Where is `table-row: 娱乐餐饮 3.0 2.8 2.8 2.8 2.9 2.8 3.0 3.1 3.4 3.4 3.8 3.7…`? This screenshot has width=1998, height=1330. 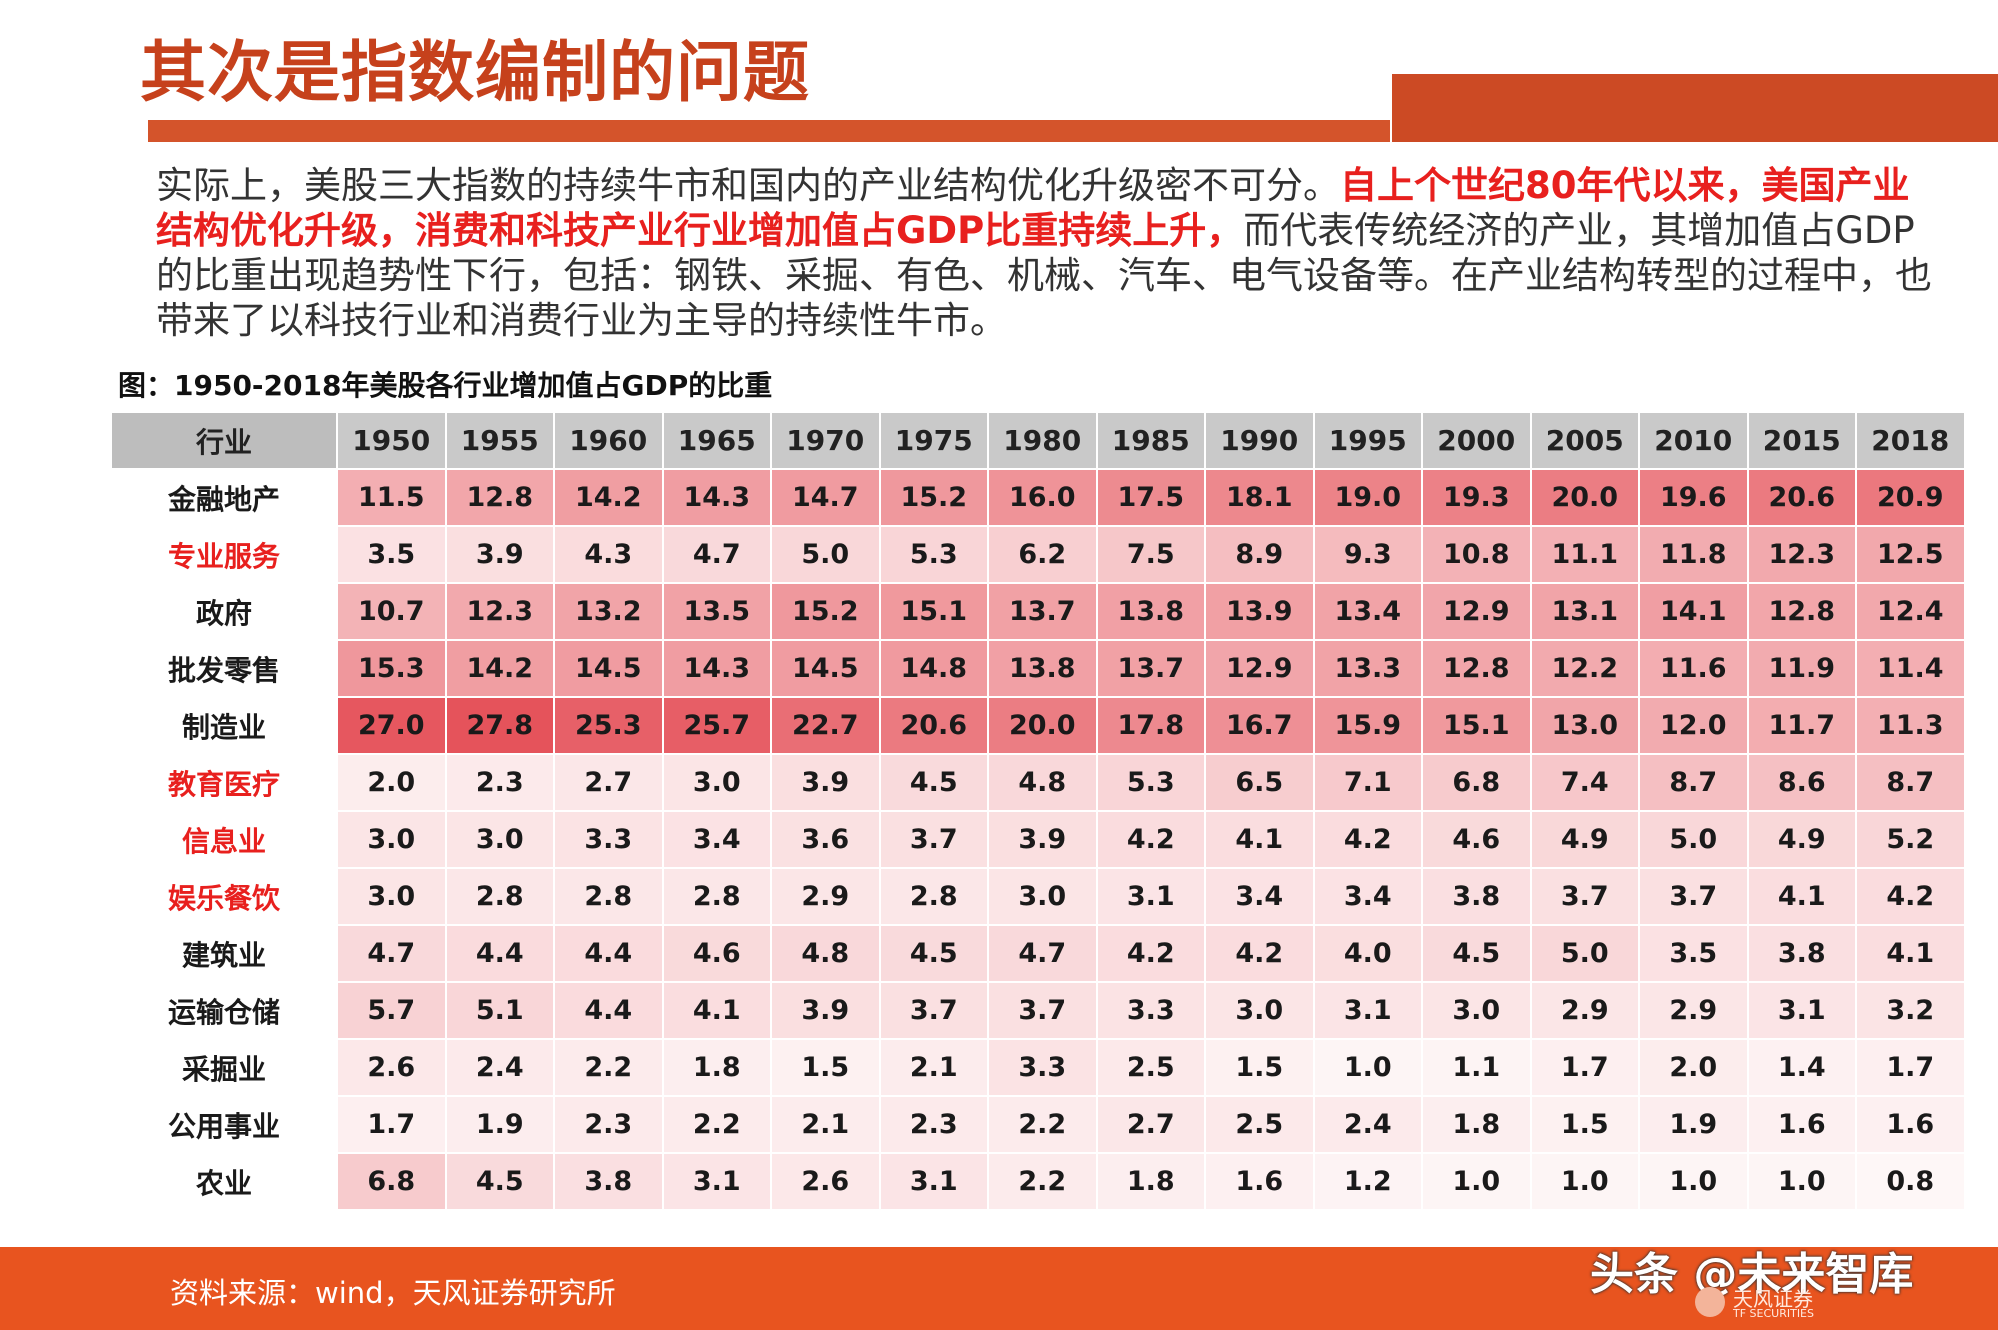
table-row: 娱乐餐饮 3.0 2.8 2.8 2.8 2.9 2.8 3.0 3.1 3.4 3.4 3.8 3.7… is located at coordinates (1038, 896).